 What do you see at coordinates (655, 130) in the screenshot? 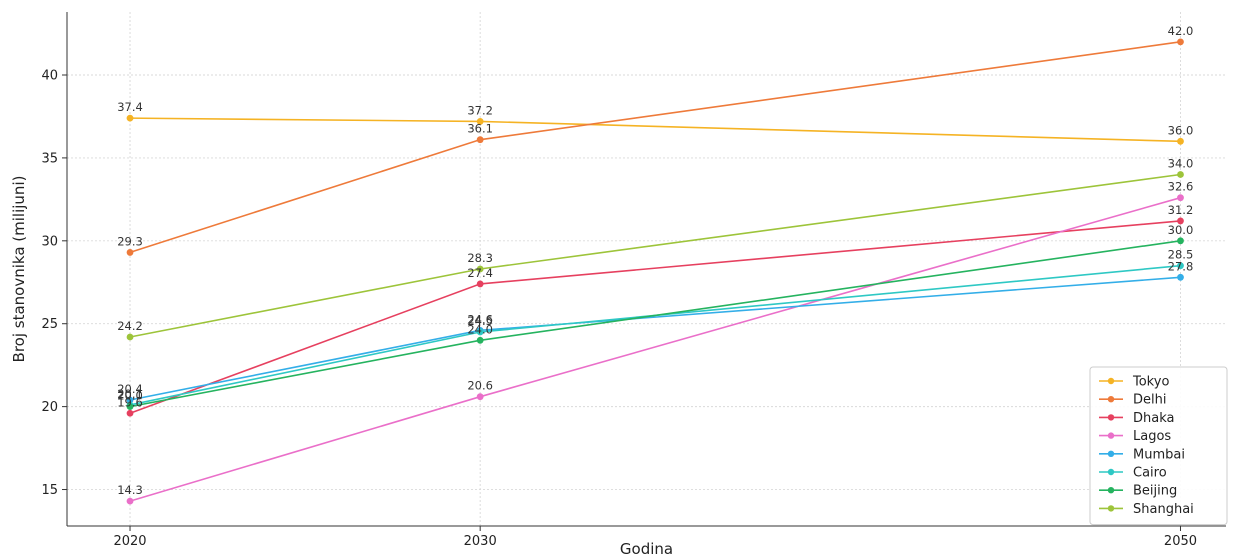
I see `series-line-tokyo` at bounding box center [655, 130].